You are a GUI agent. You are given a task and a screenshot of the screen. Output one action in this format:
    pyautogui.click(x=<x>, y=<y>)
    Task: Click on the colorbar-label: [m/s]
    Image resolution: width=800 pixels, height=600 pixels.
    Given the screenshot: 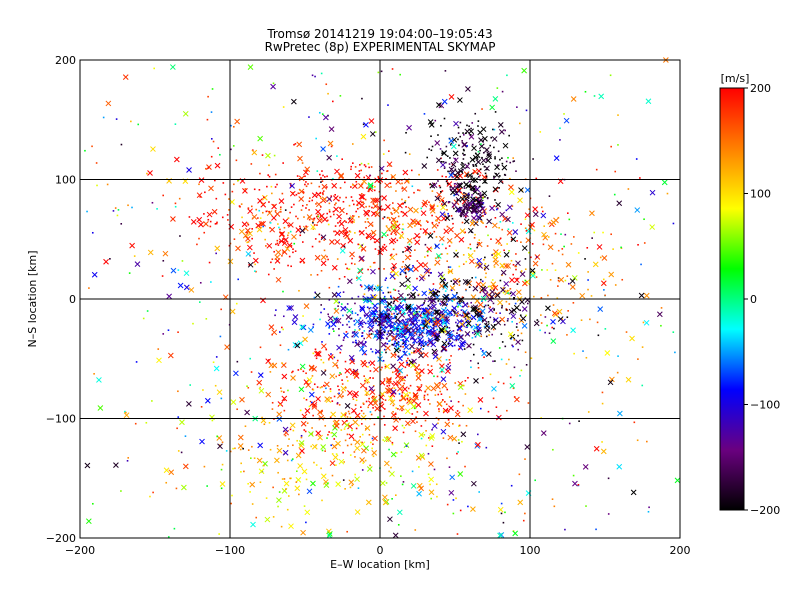 What is the action you would take?
    pyautogui.click(x=735, y=78)
    